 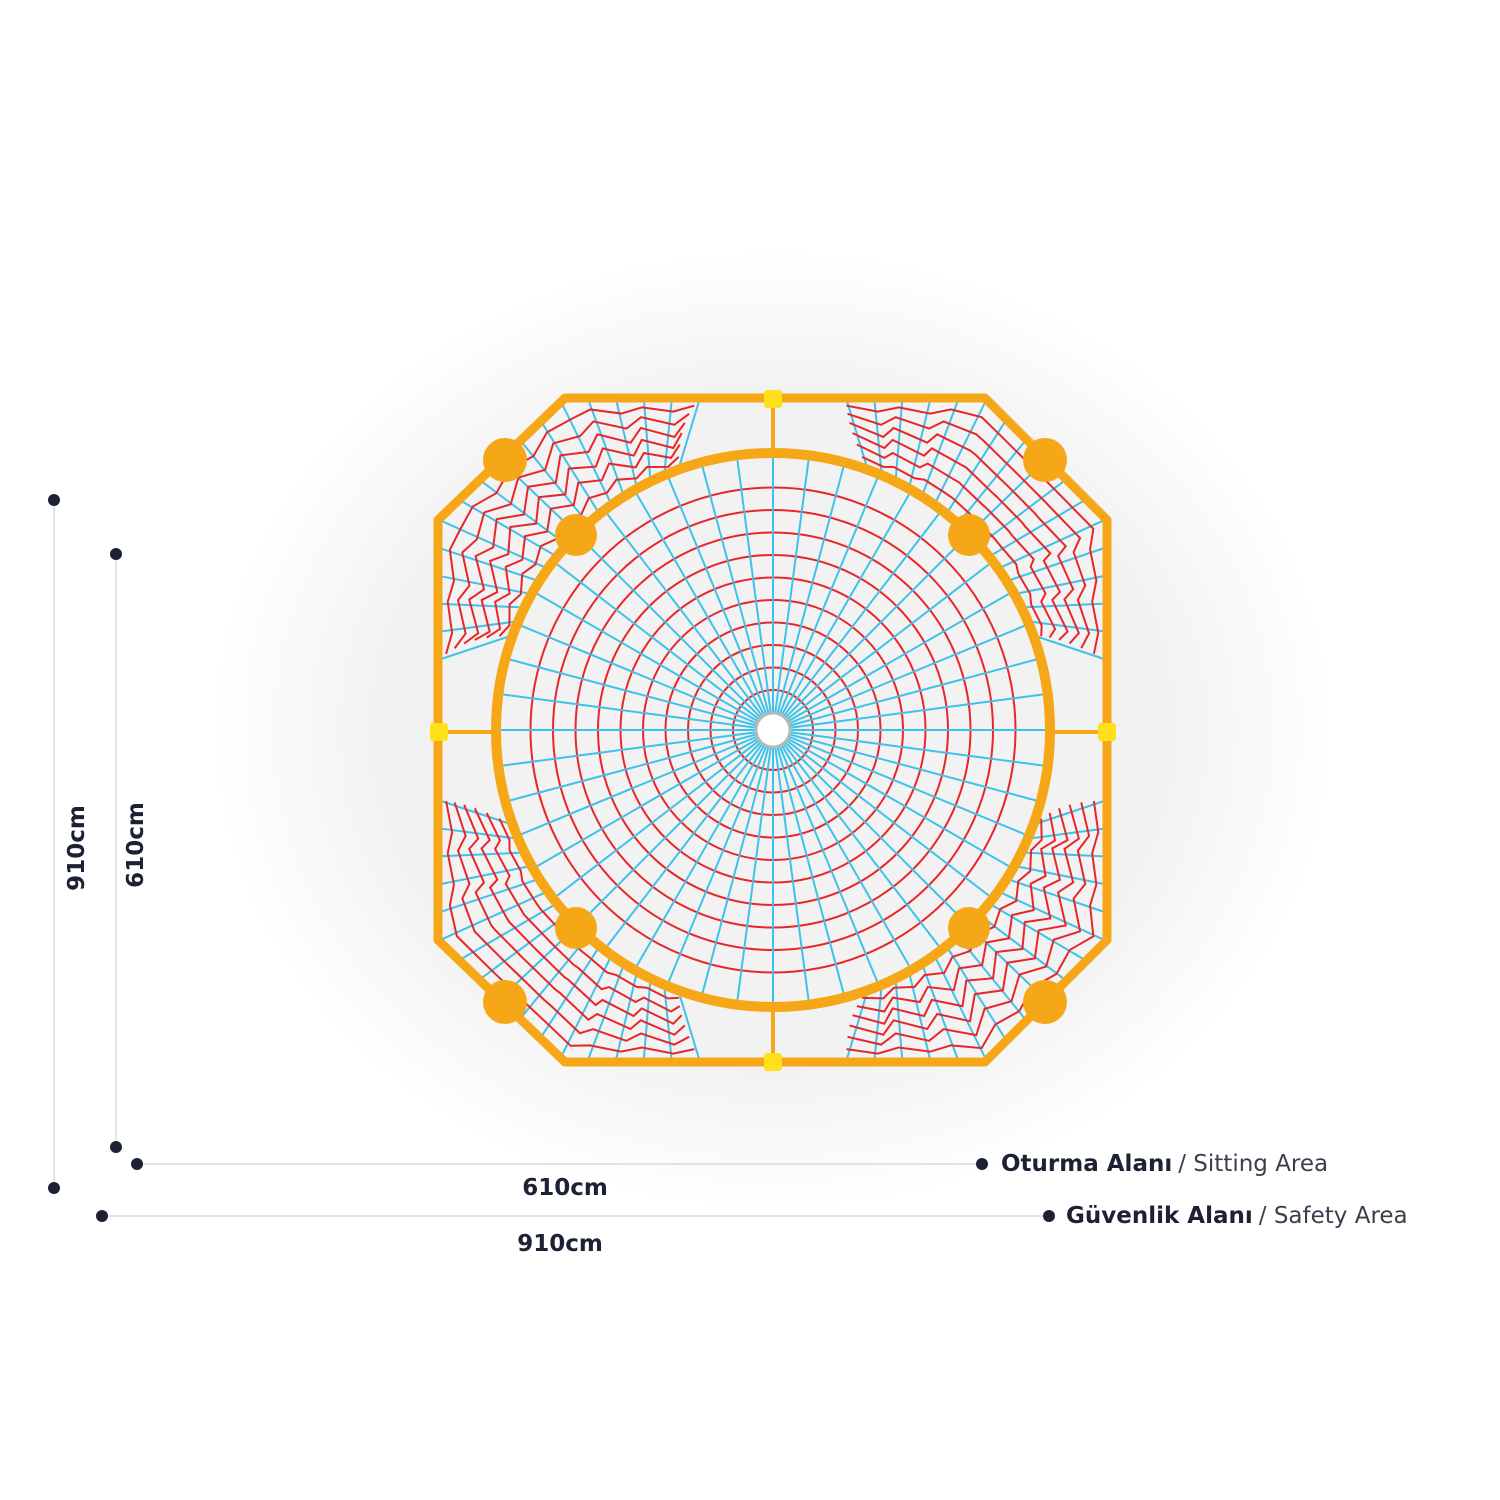 I want to click on net-hub, so click(x=773, y=730).